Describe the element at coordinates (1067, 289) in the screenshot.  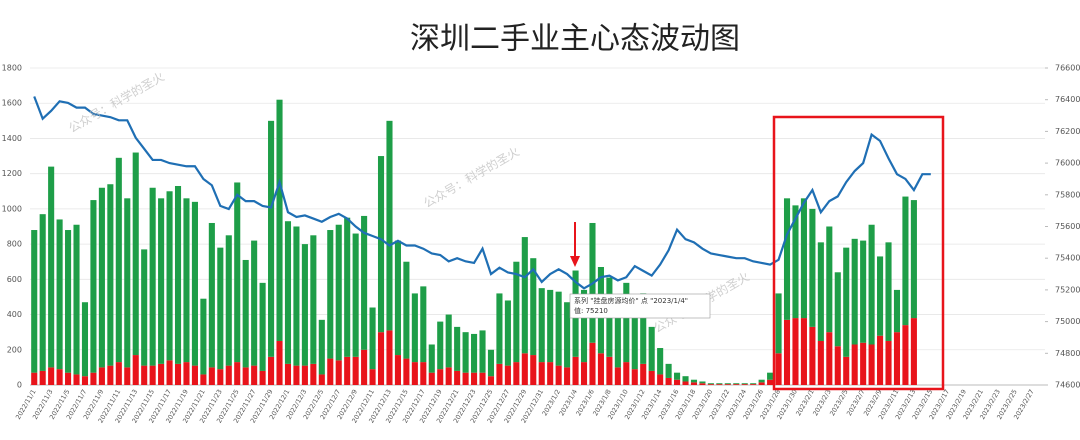
I see `y2-tick-label: 75200` at that location.